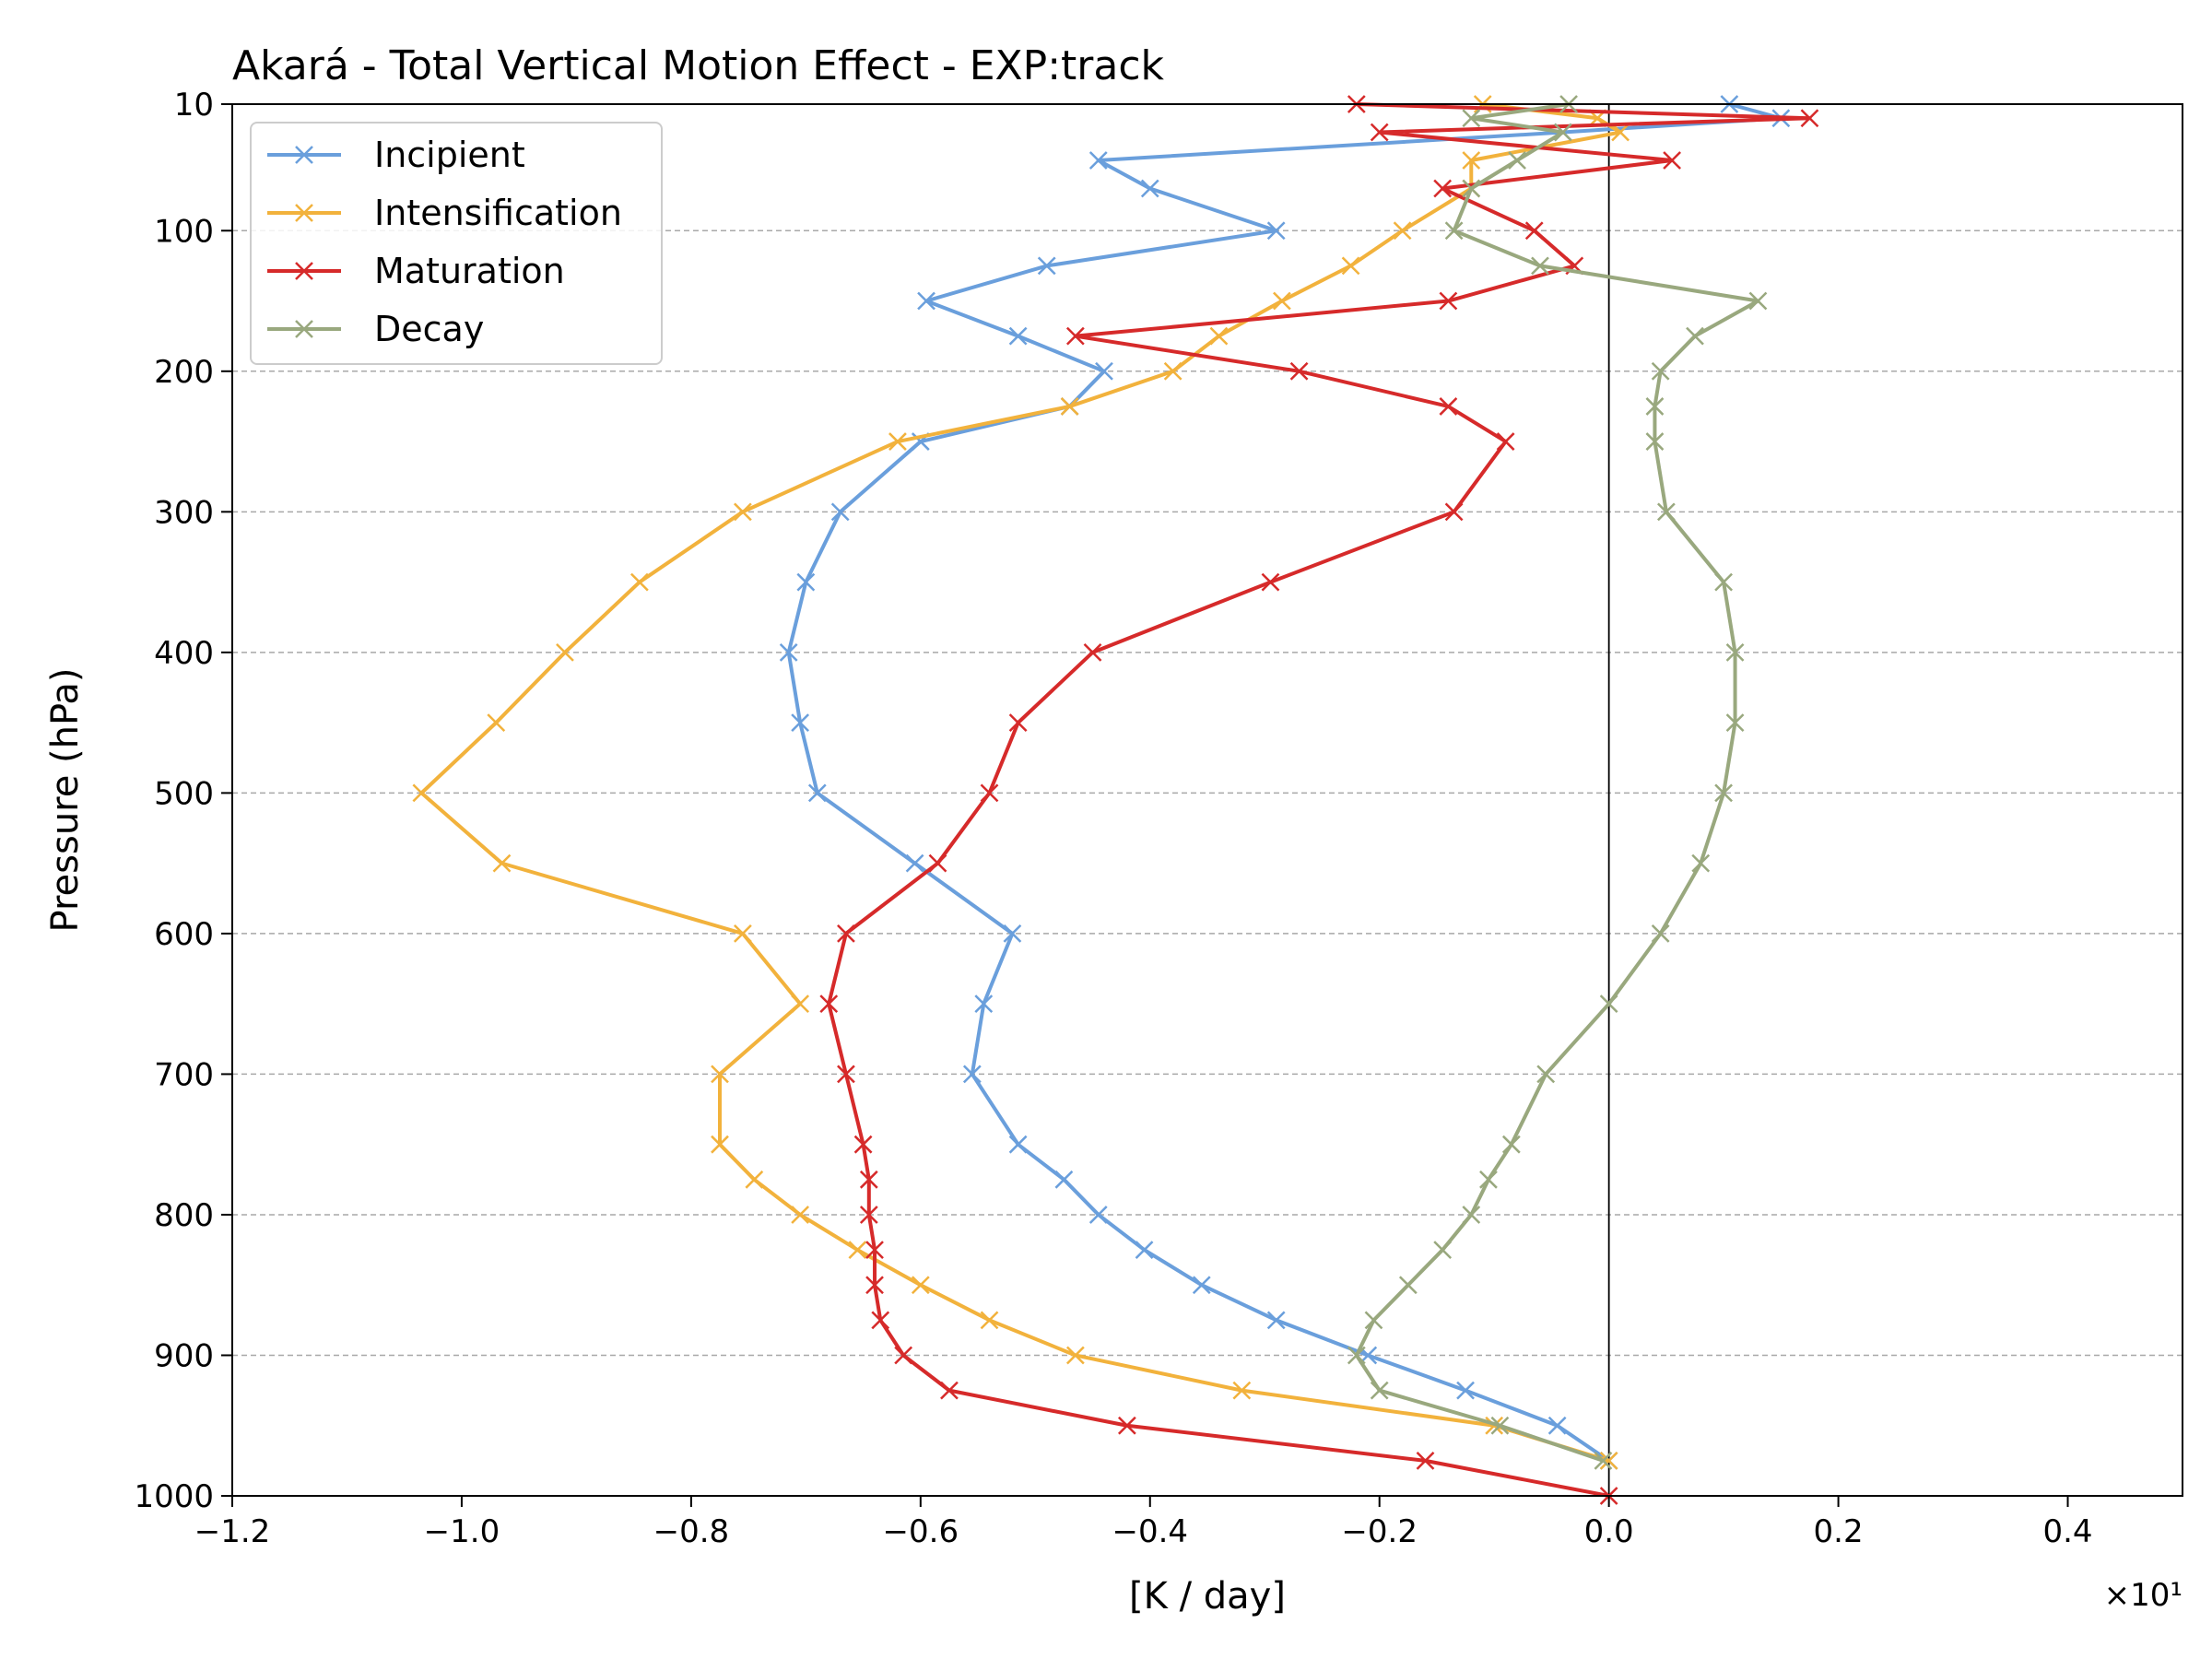  I want to click on x-axis-label: [K / day], so click(1207, 1596).